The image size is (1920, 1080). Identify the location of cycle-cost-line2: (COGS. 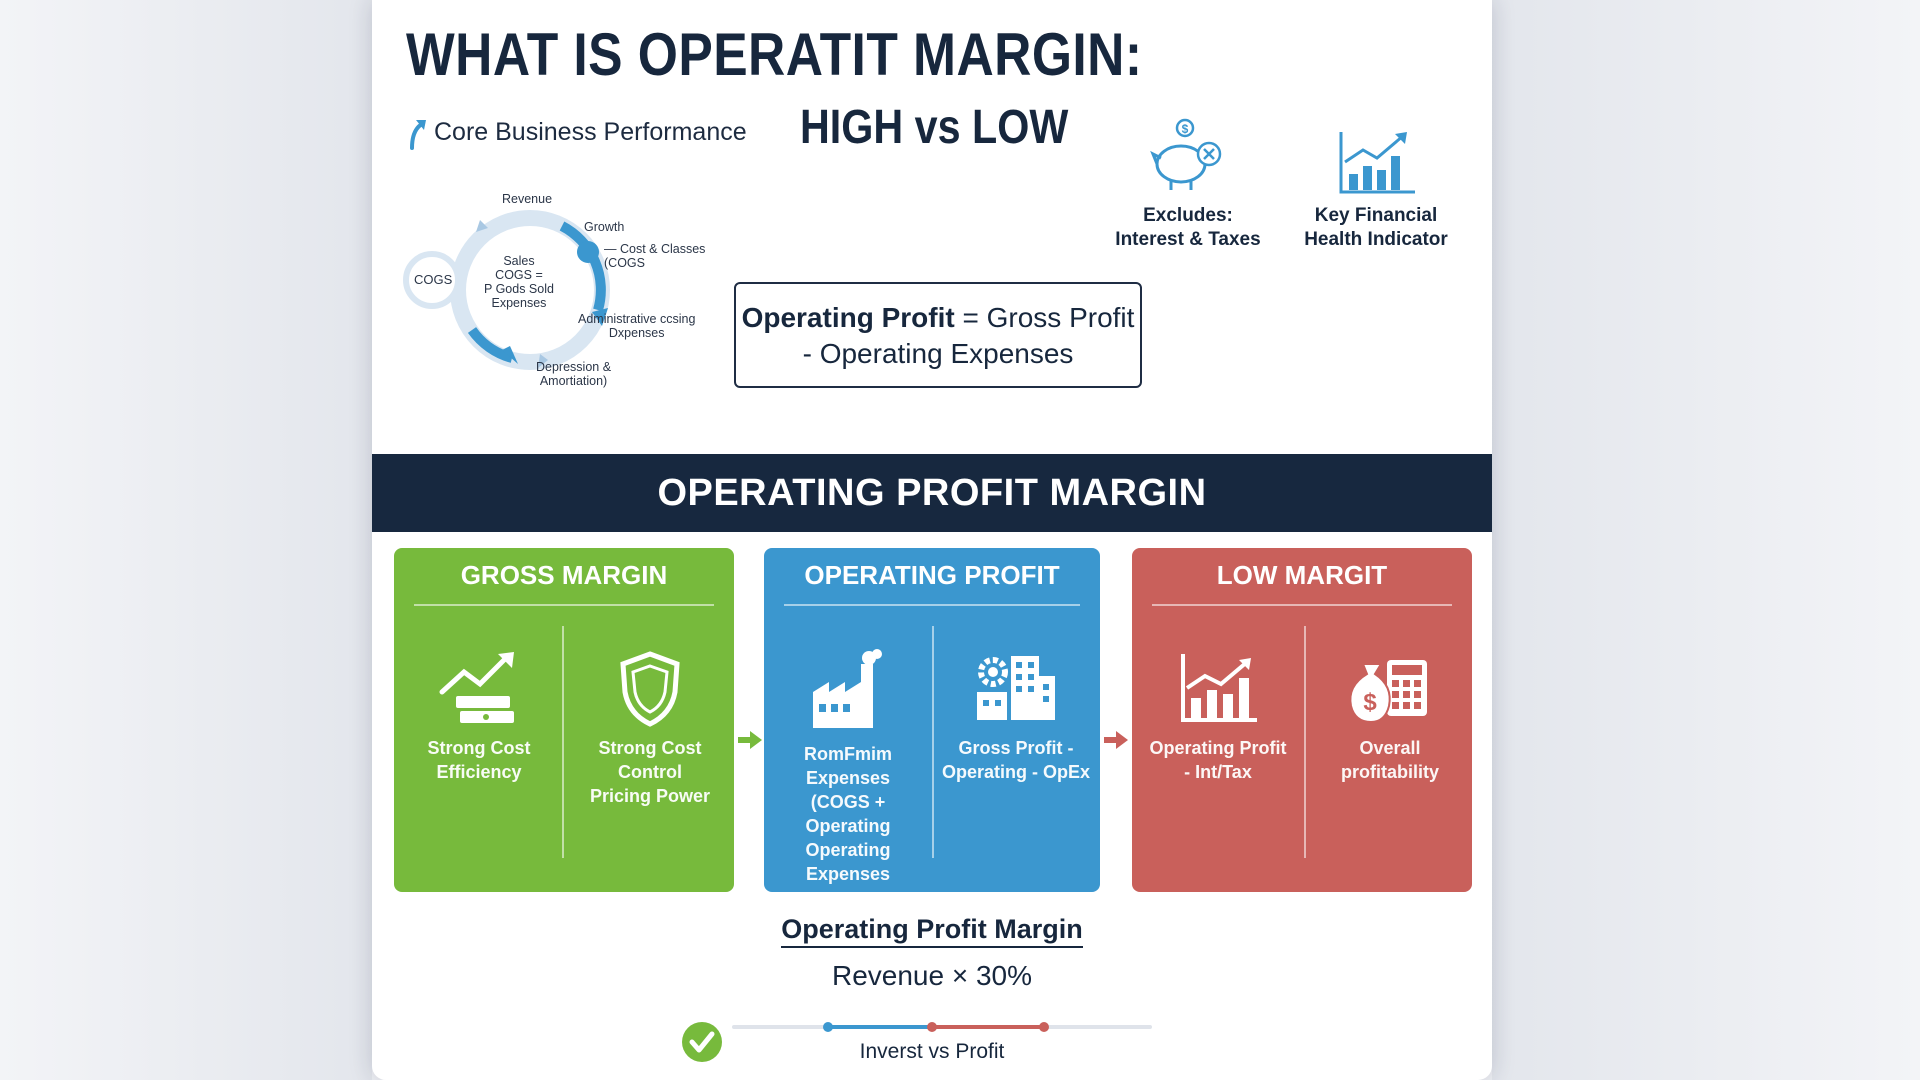
(624, 263).